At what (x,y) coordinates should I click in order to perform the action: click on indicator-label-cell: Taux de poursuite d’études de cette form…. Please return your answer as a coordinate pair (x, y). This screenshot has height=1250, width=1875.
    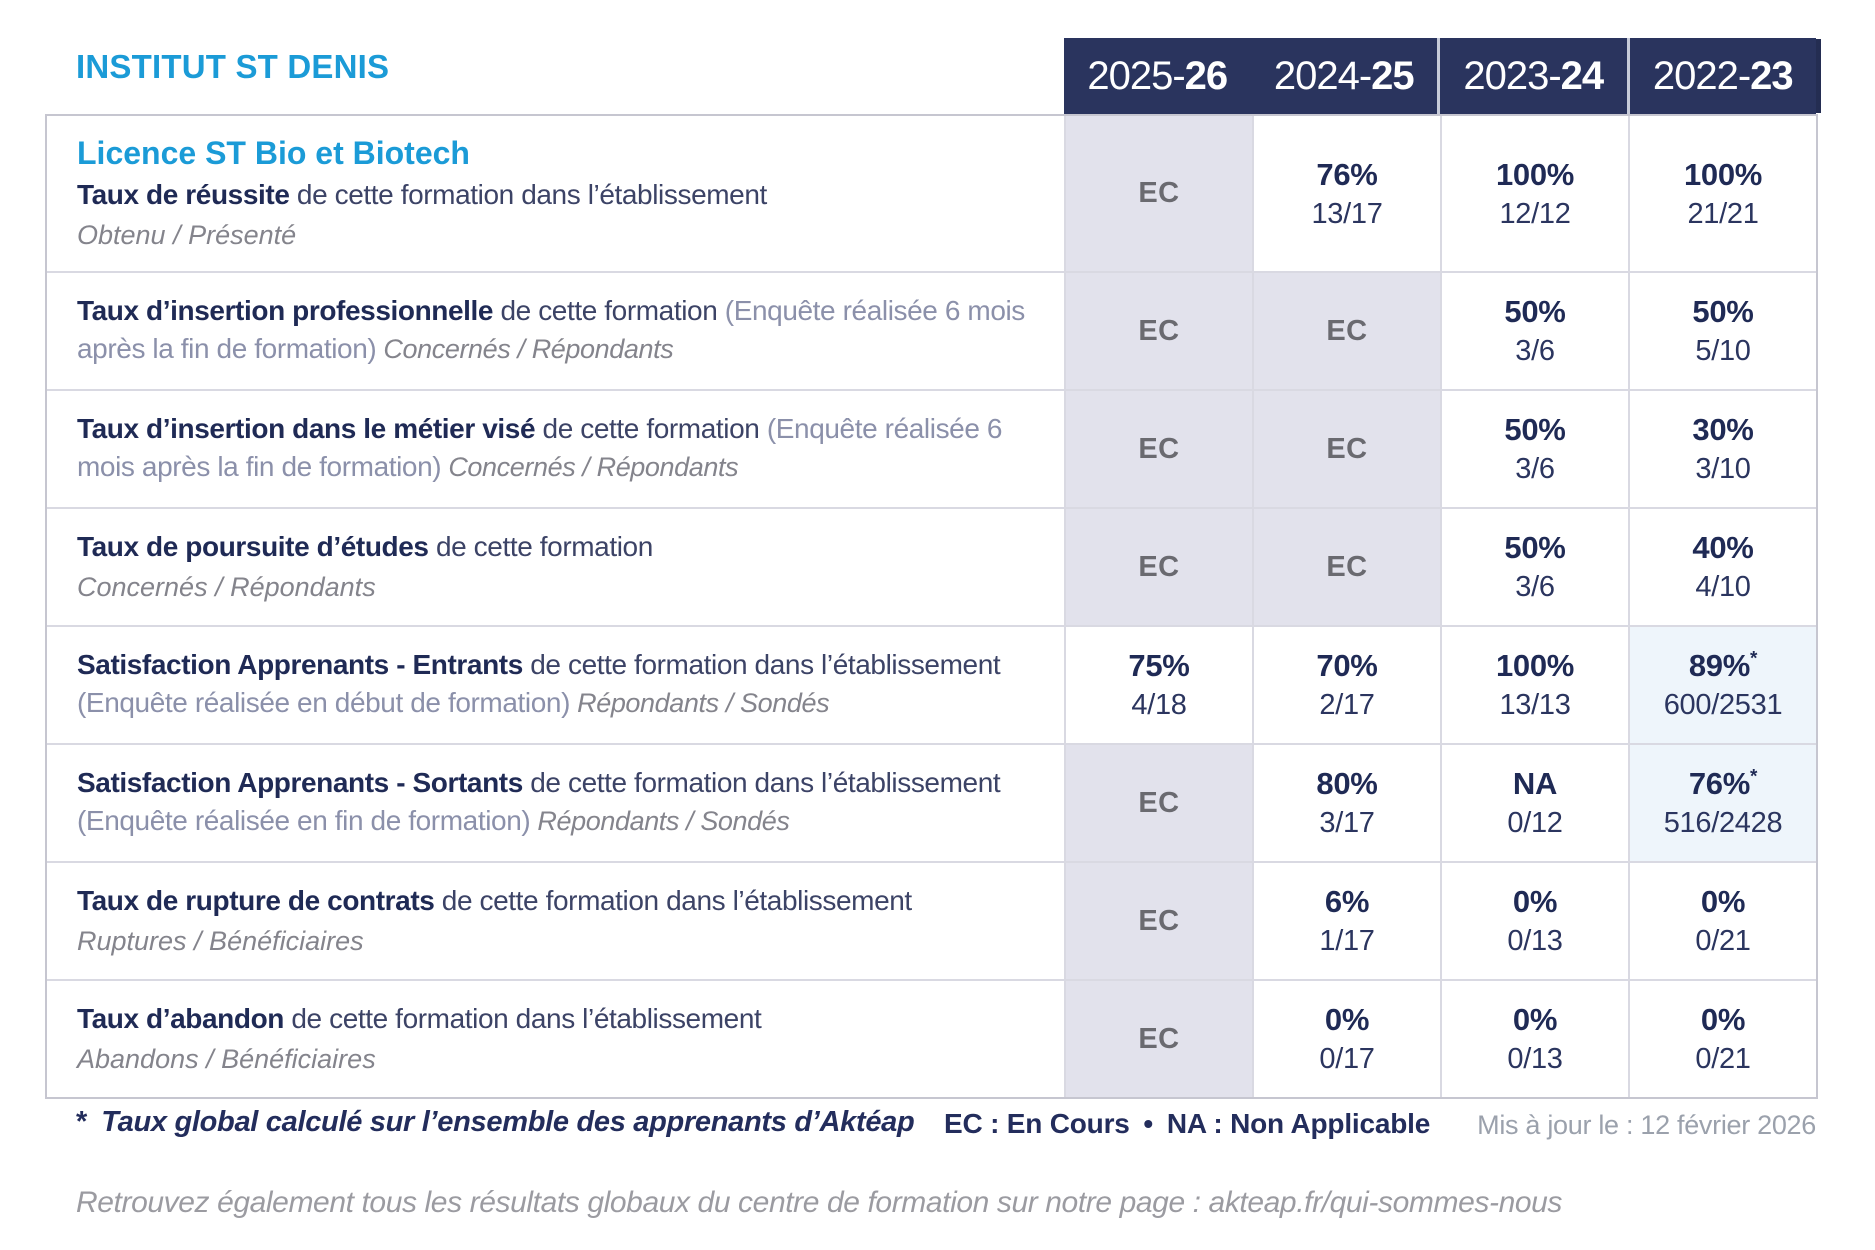
    Looking at the image, I should click on (555, 567).